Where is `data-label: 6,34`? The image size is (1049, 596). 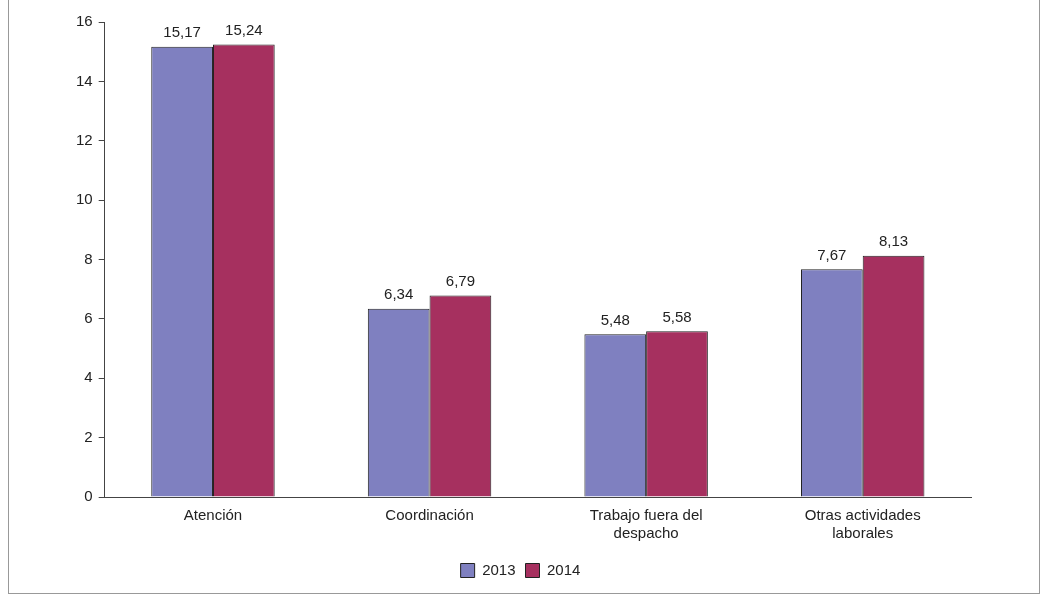
data-label: 6,34 is located at coordinates (399, 294).